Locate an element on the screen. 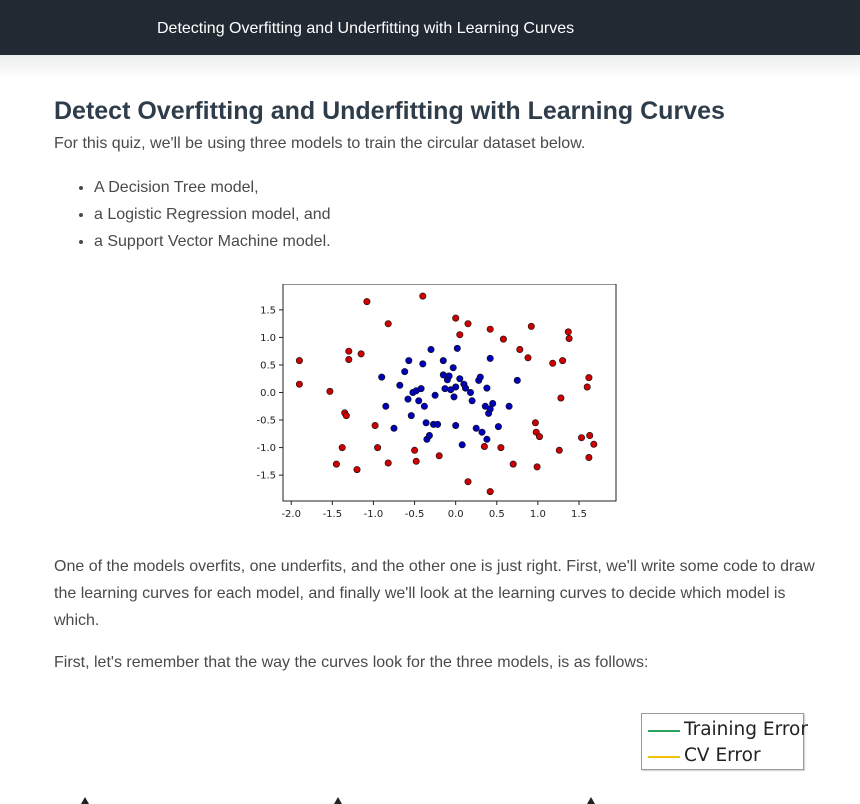  y-tick-label: 1.0 is located at coordinates (268, 338).